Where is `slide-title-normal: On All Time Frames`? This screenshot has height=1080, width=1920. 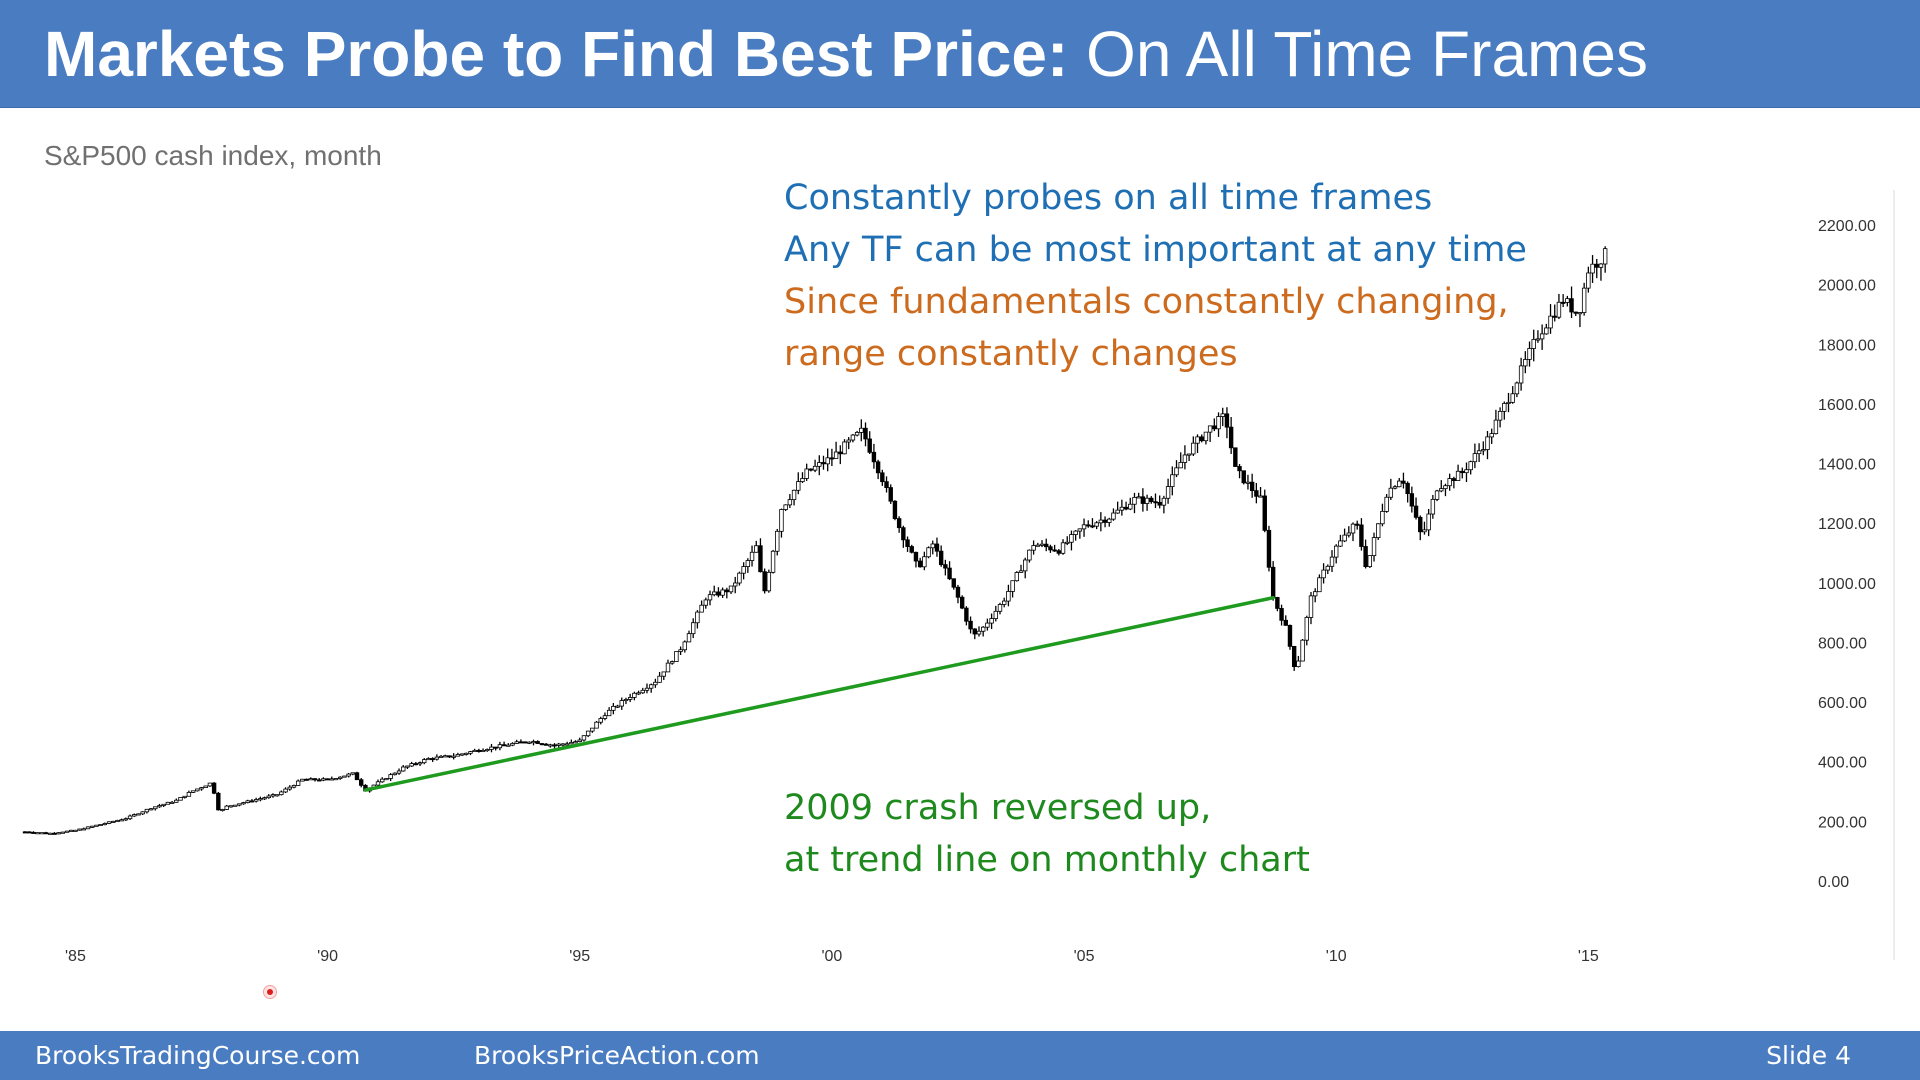
slide-title-normal: On All Time Frames is located at coordinates (1358, 54).